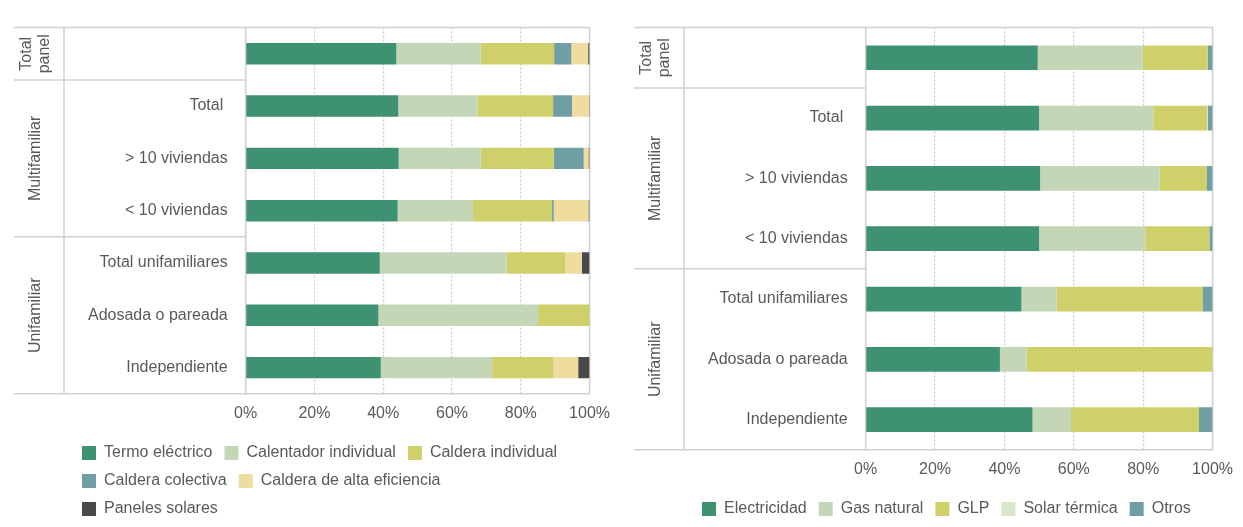 The image size is (1243, 527). I want to click on legend-label: Otros, so click(1171, 508).